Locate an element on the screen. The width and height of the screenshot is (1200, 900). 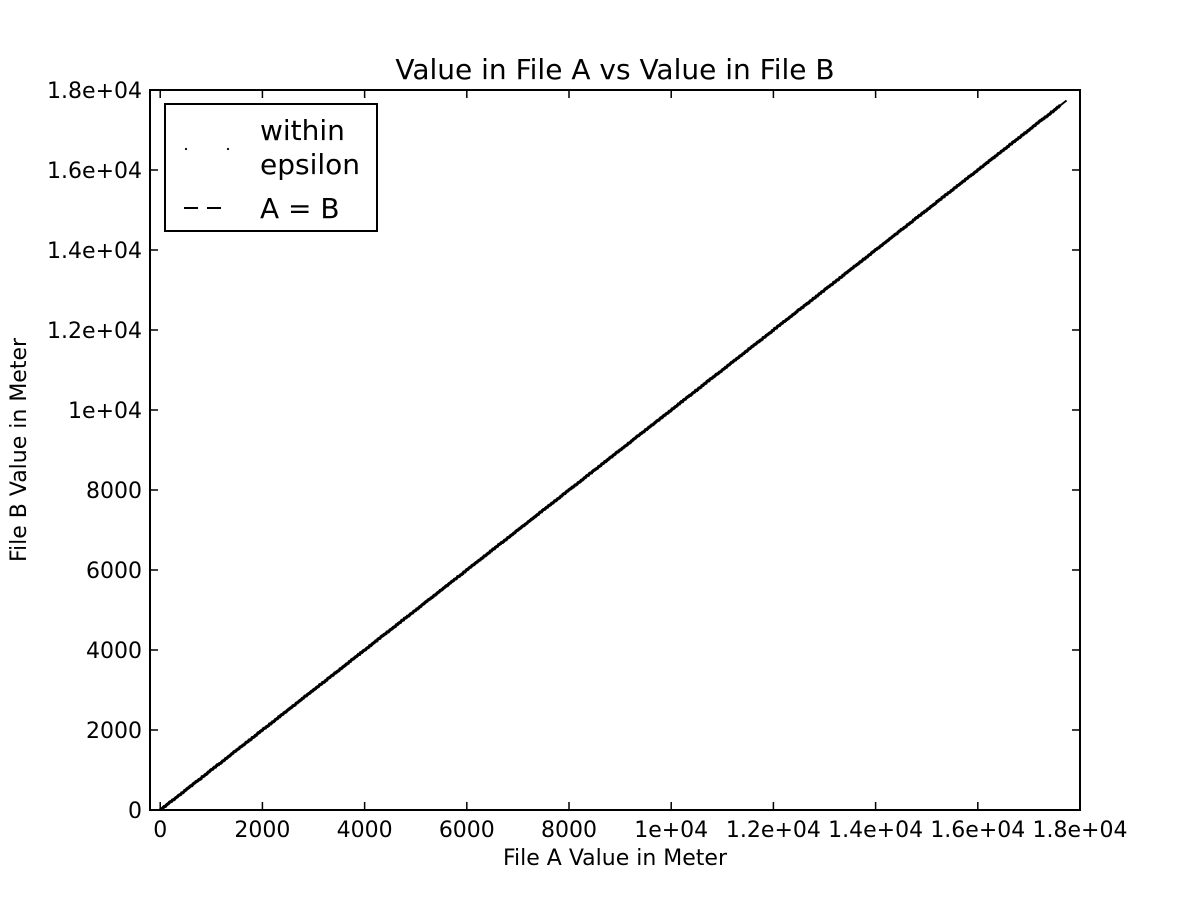
legend-box is located at coordinates (271, 167).